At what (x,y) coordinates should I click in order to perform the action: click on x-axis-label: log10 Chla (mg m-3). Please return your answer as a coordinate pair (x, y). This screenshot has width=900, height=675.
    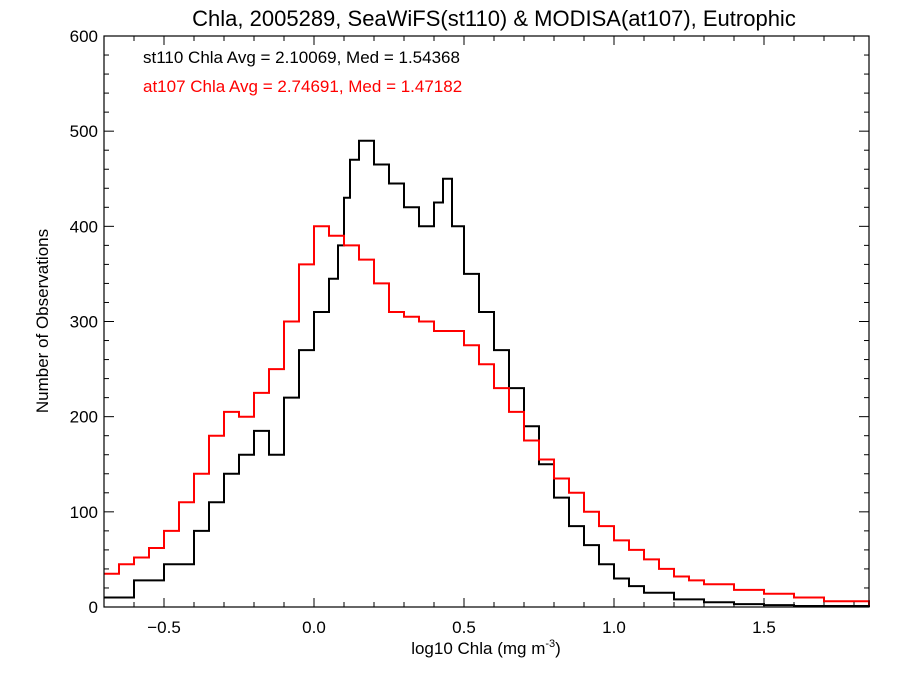
    Looking at the image, I should click on (486, 648).